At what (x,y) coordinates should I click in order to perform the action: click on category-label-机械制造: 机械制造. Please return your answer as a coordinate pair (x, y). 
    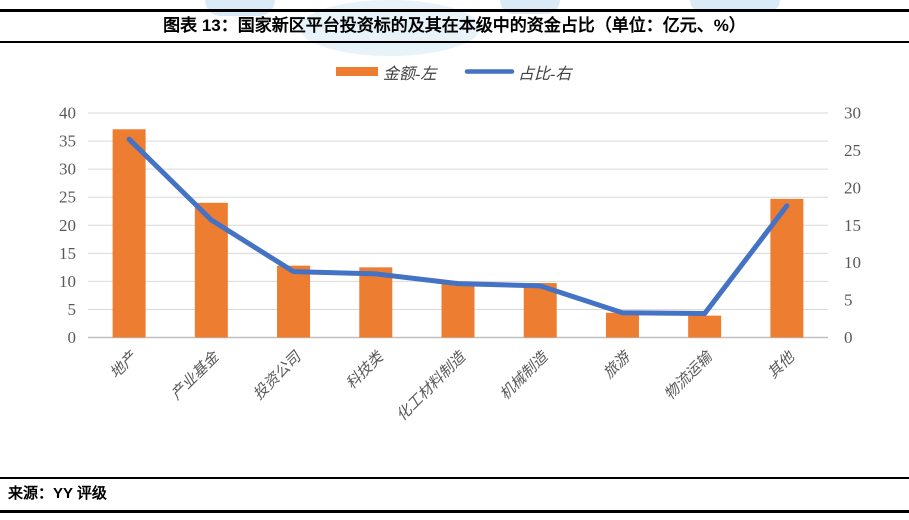
    Looking at the image, I should click on (525, 375).